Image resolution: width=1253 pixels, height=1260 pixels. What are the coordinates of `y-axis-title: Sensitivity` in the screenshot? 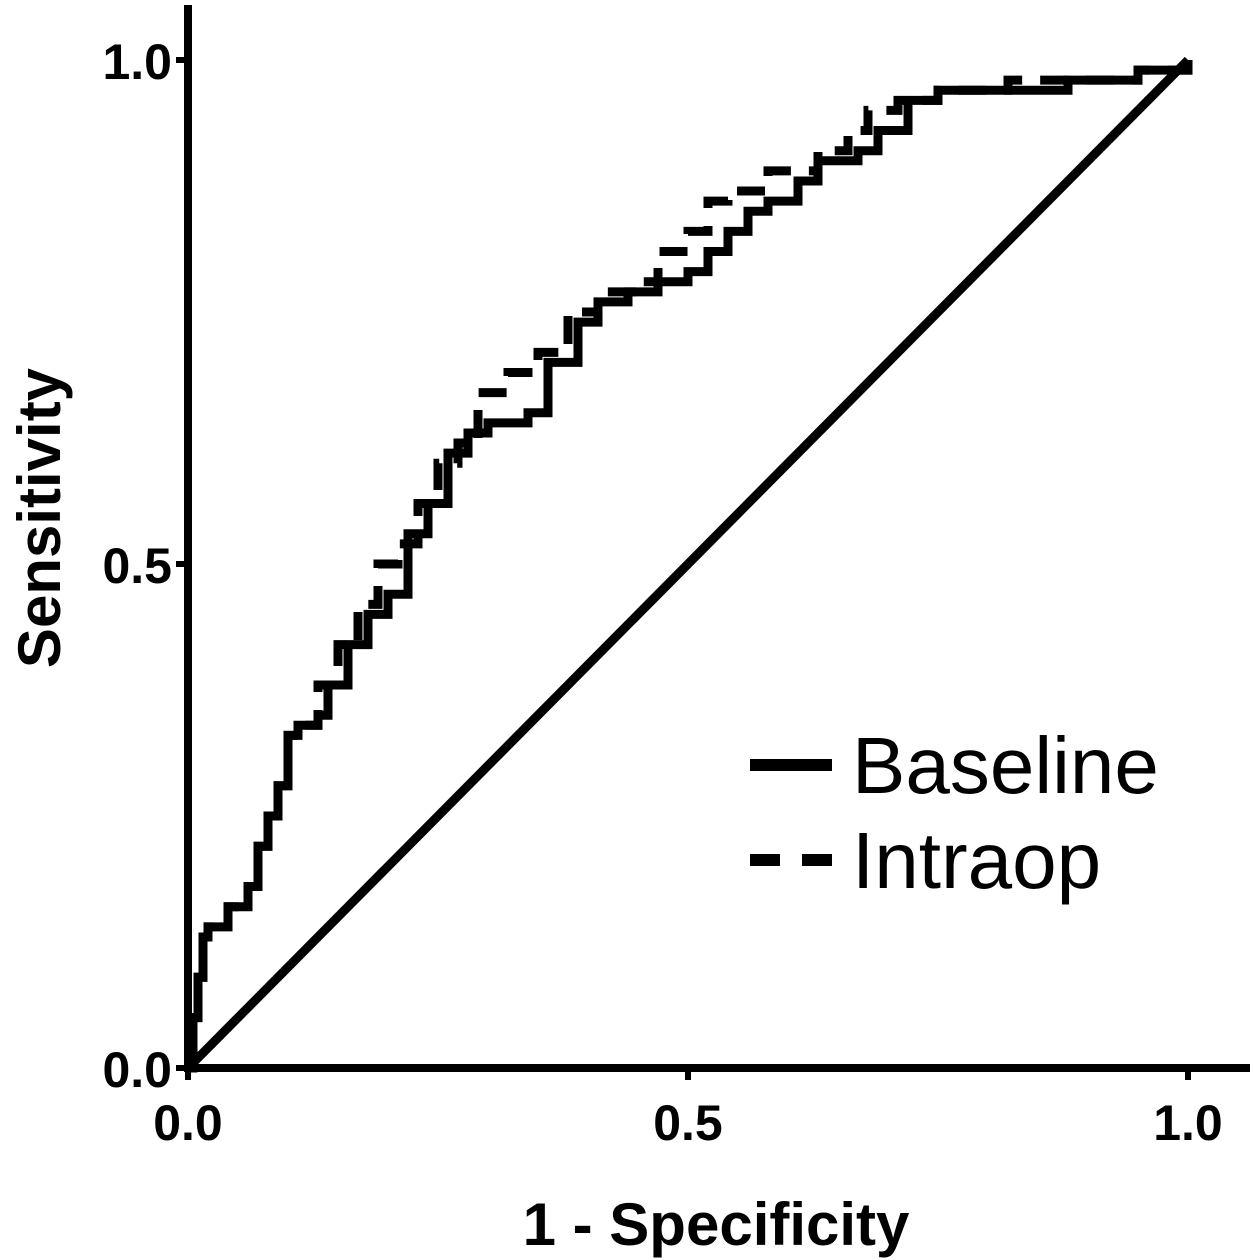 It's located at (39, 517).